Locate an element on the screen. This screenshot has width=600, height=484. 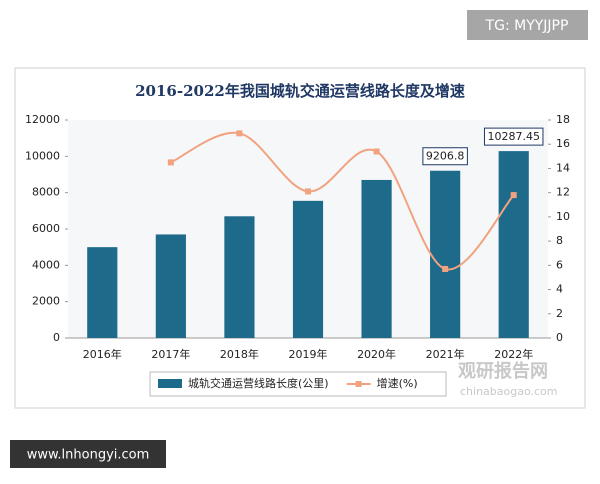
x-tick-label: 2018年 is located at coordinates (239, 354).